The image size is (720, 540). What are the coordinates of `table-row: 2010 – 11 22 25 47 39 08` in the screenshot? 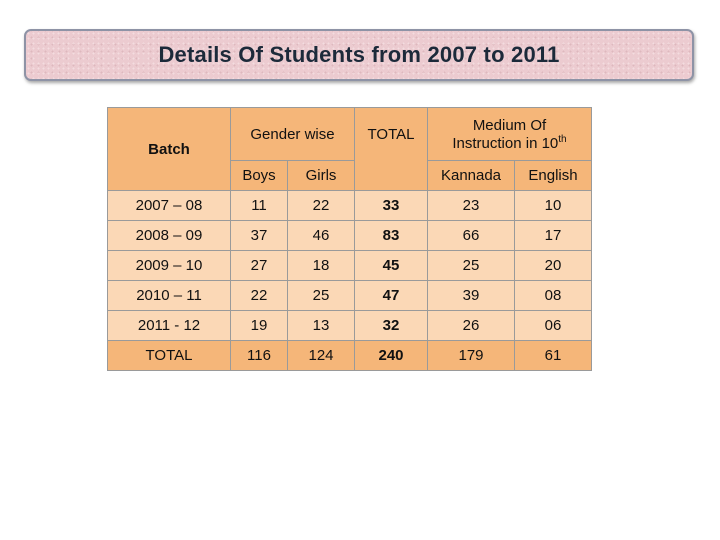 It's located at (349, 295).